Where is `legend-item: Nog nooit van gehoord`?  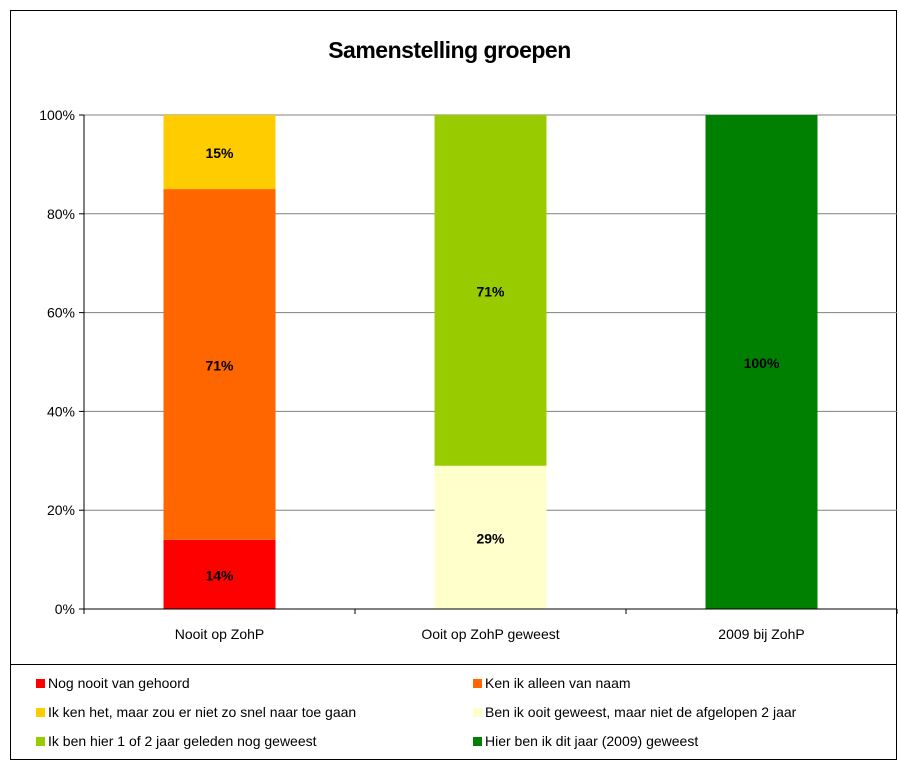
legend-item: Nog nooit van gehoord is located at coordinates (113, 683).